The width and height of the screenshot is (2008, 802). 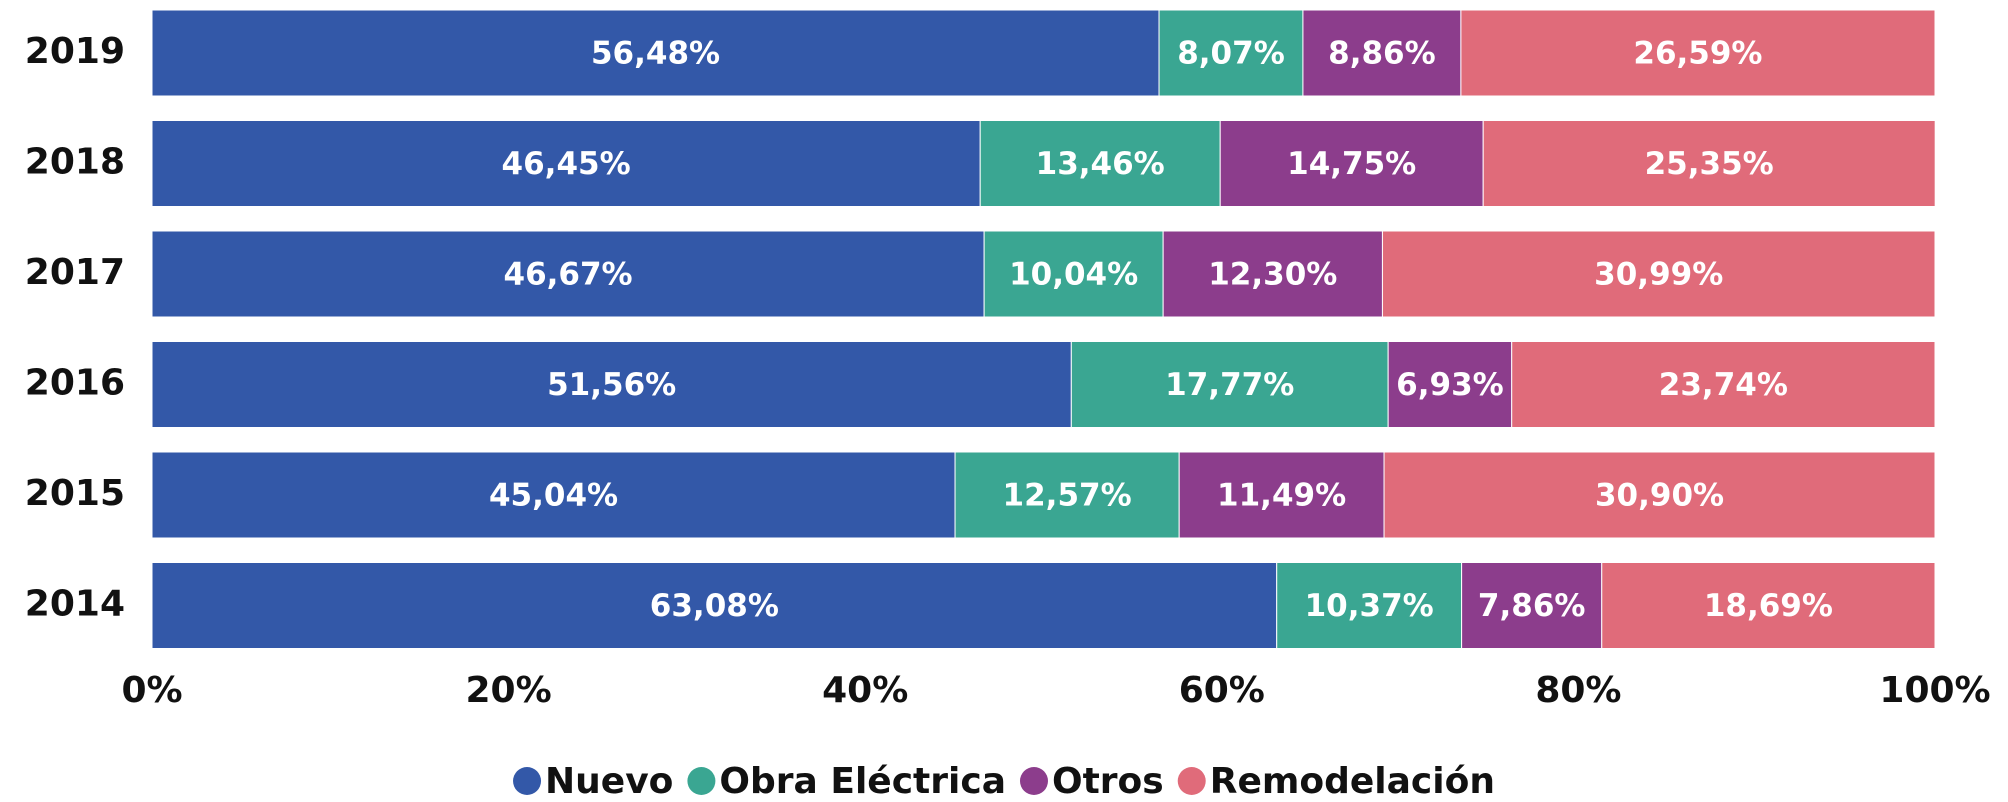 I want to click on data-label: 30,90%, so click(x=1659, y=496).